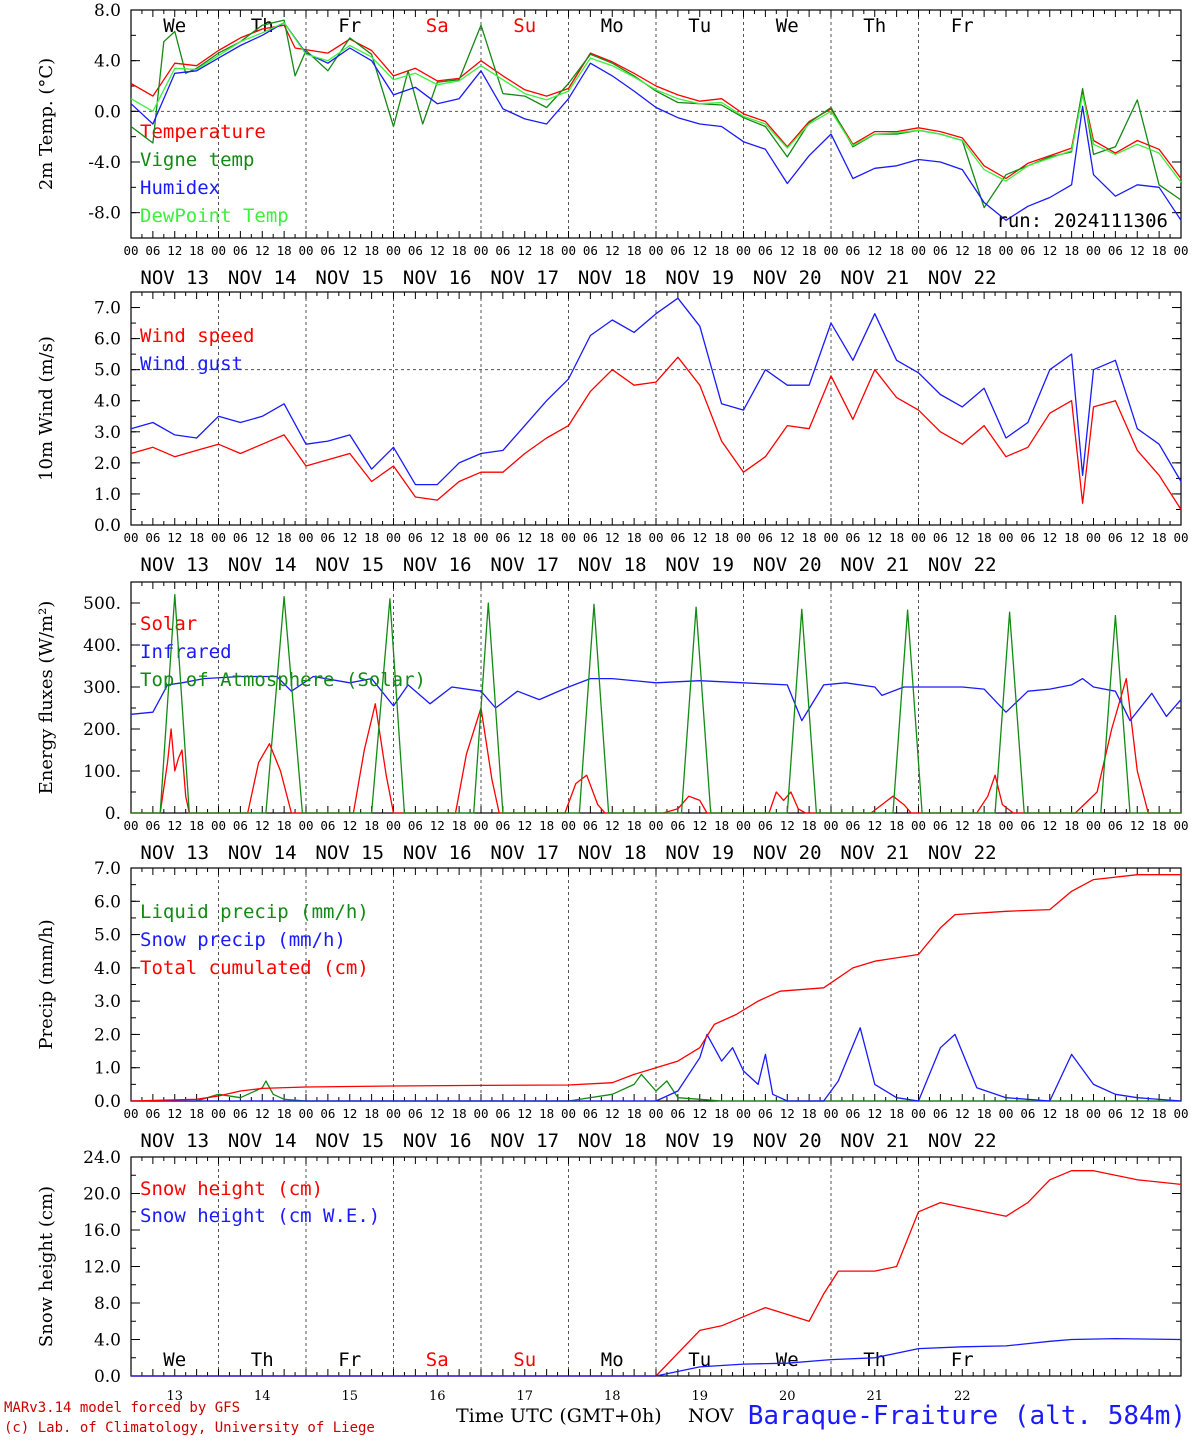  What do you see at coordinates (437, 1360) in the screenshot?
I see `day-name: Sa` at bounding box center [437, 1360].